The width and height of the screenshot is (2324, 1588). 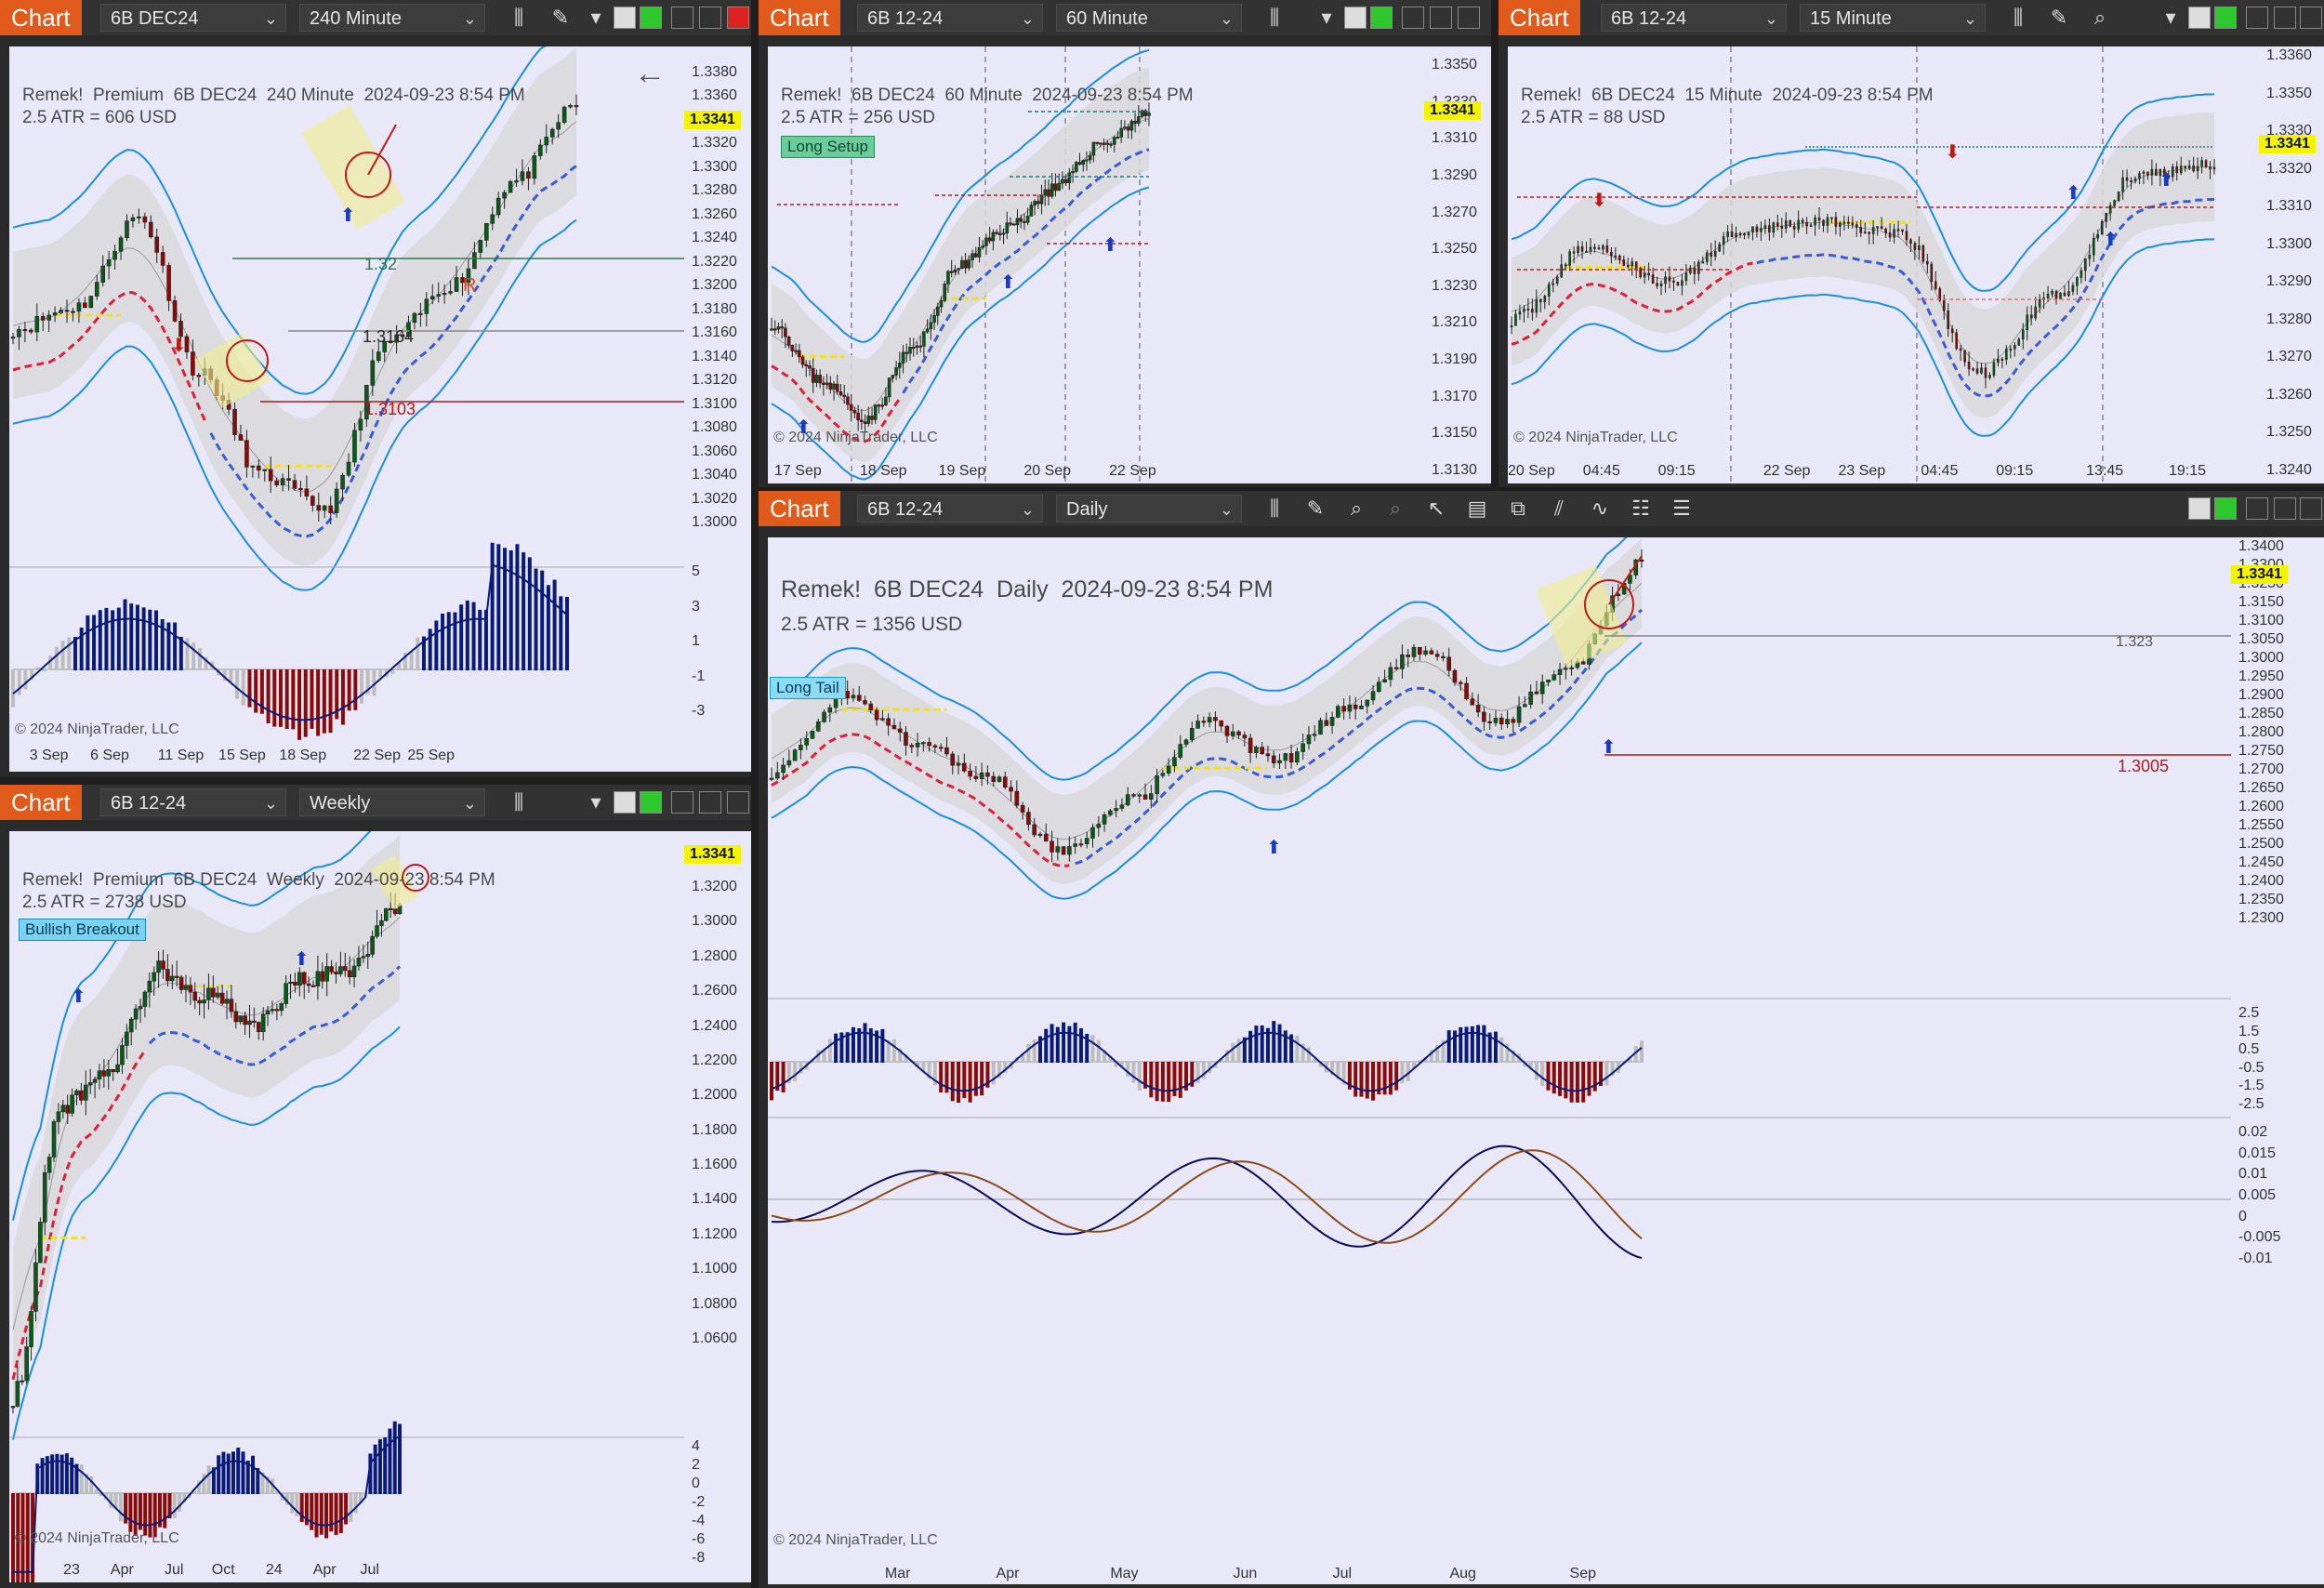 What do you see at coordinates (392, 802) in the screenshot?
I see `interval-selector: Weekly ⌄` at bounding box center [392, 802].